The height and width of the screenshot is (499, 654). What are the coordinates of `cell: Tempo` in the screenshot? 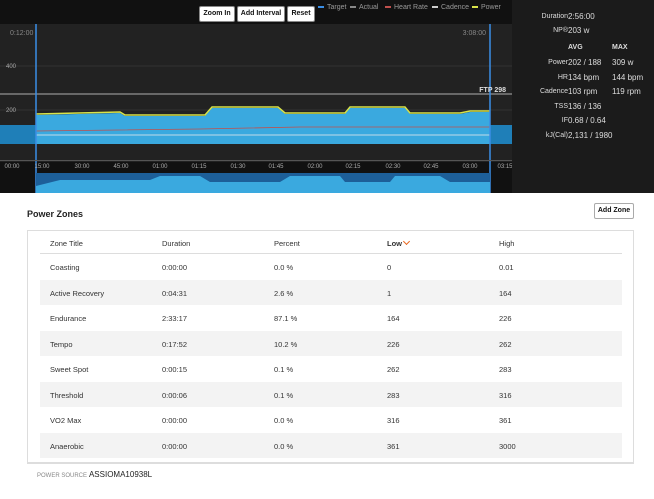 It's located at (61, 344).